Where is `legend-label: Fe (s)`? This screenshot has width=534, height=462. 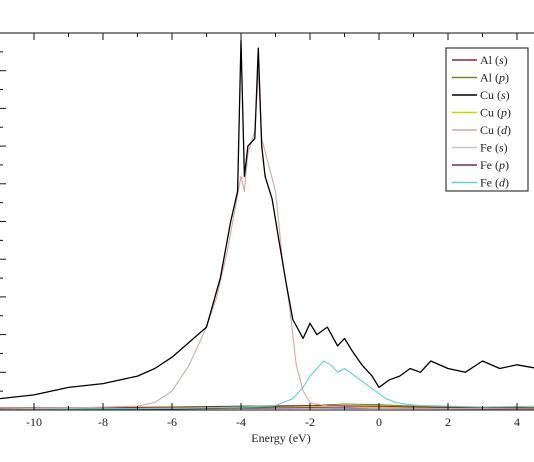
legend-label: Fe (s) is located at coordinates (494, 148).